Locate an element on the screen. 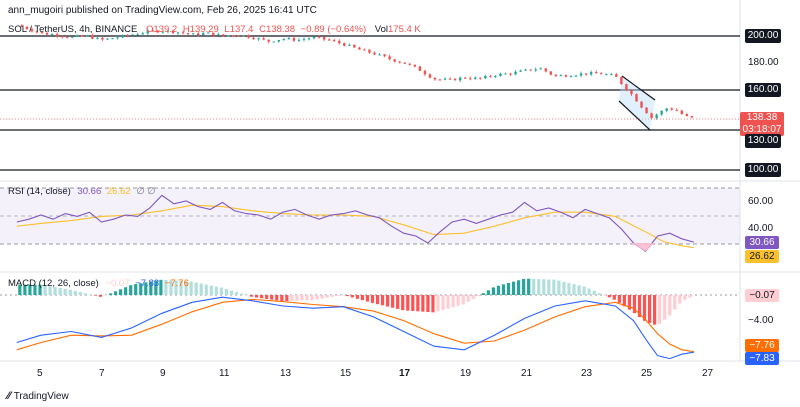 This screenshot has width=800, height=407. candle-countdown: 03:18:07 is located at coordinates (762, 129).